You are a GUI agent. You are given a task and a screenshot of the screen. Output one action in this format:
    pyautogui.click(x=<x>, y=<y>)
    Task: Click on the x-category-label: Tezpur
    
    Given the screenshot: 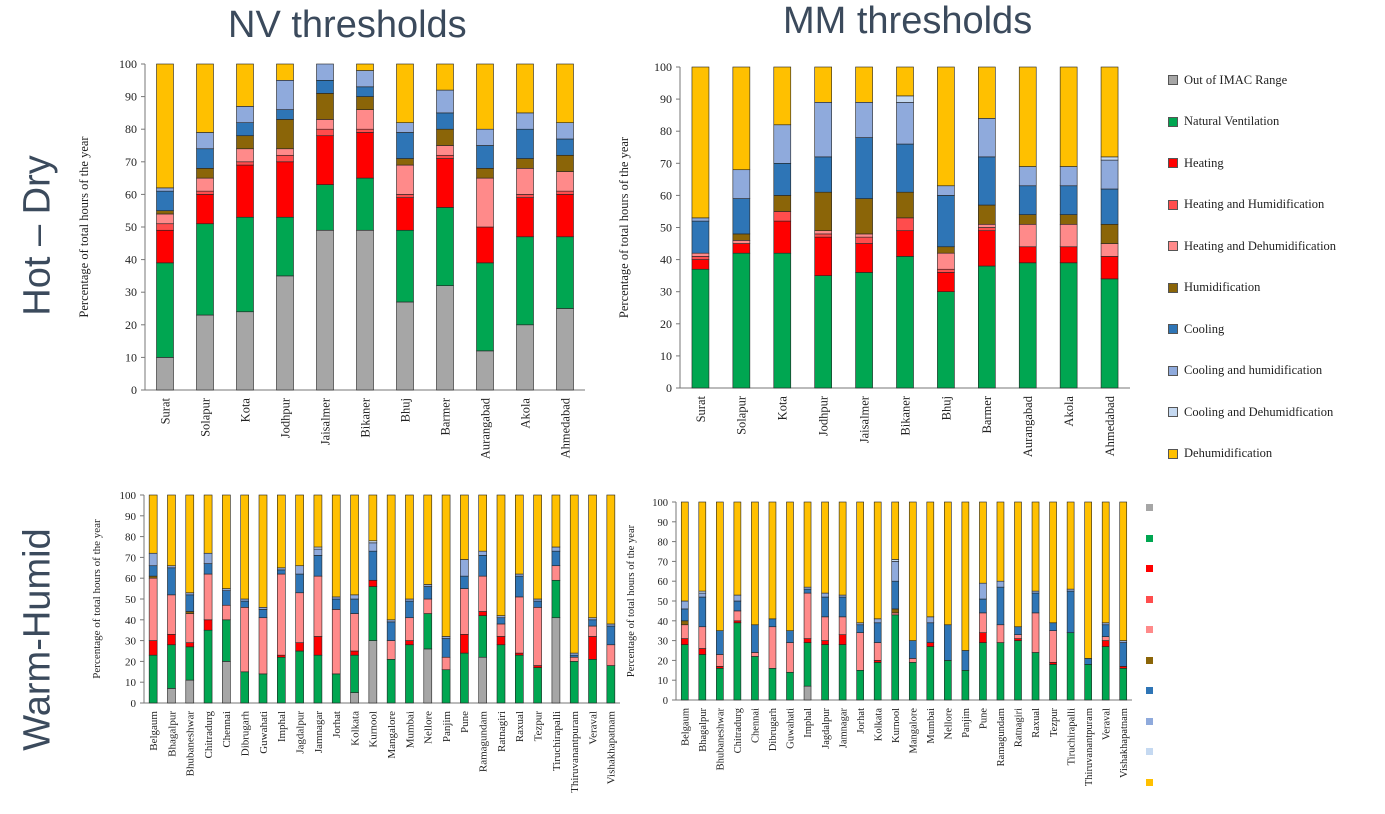 What is the action you would take?
    pyautogui.click(x=1054, y=722)
    